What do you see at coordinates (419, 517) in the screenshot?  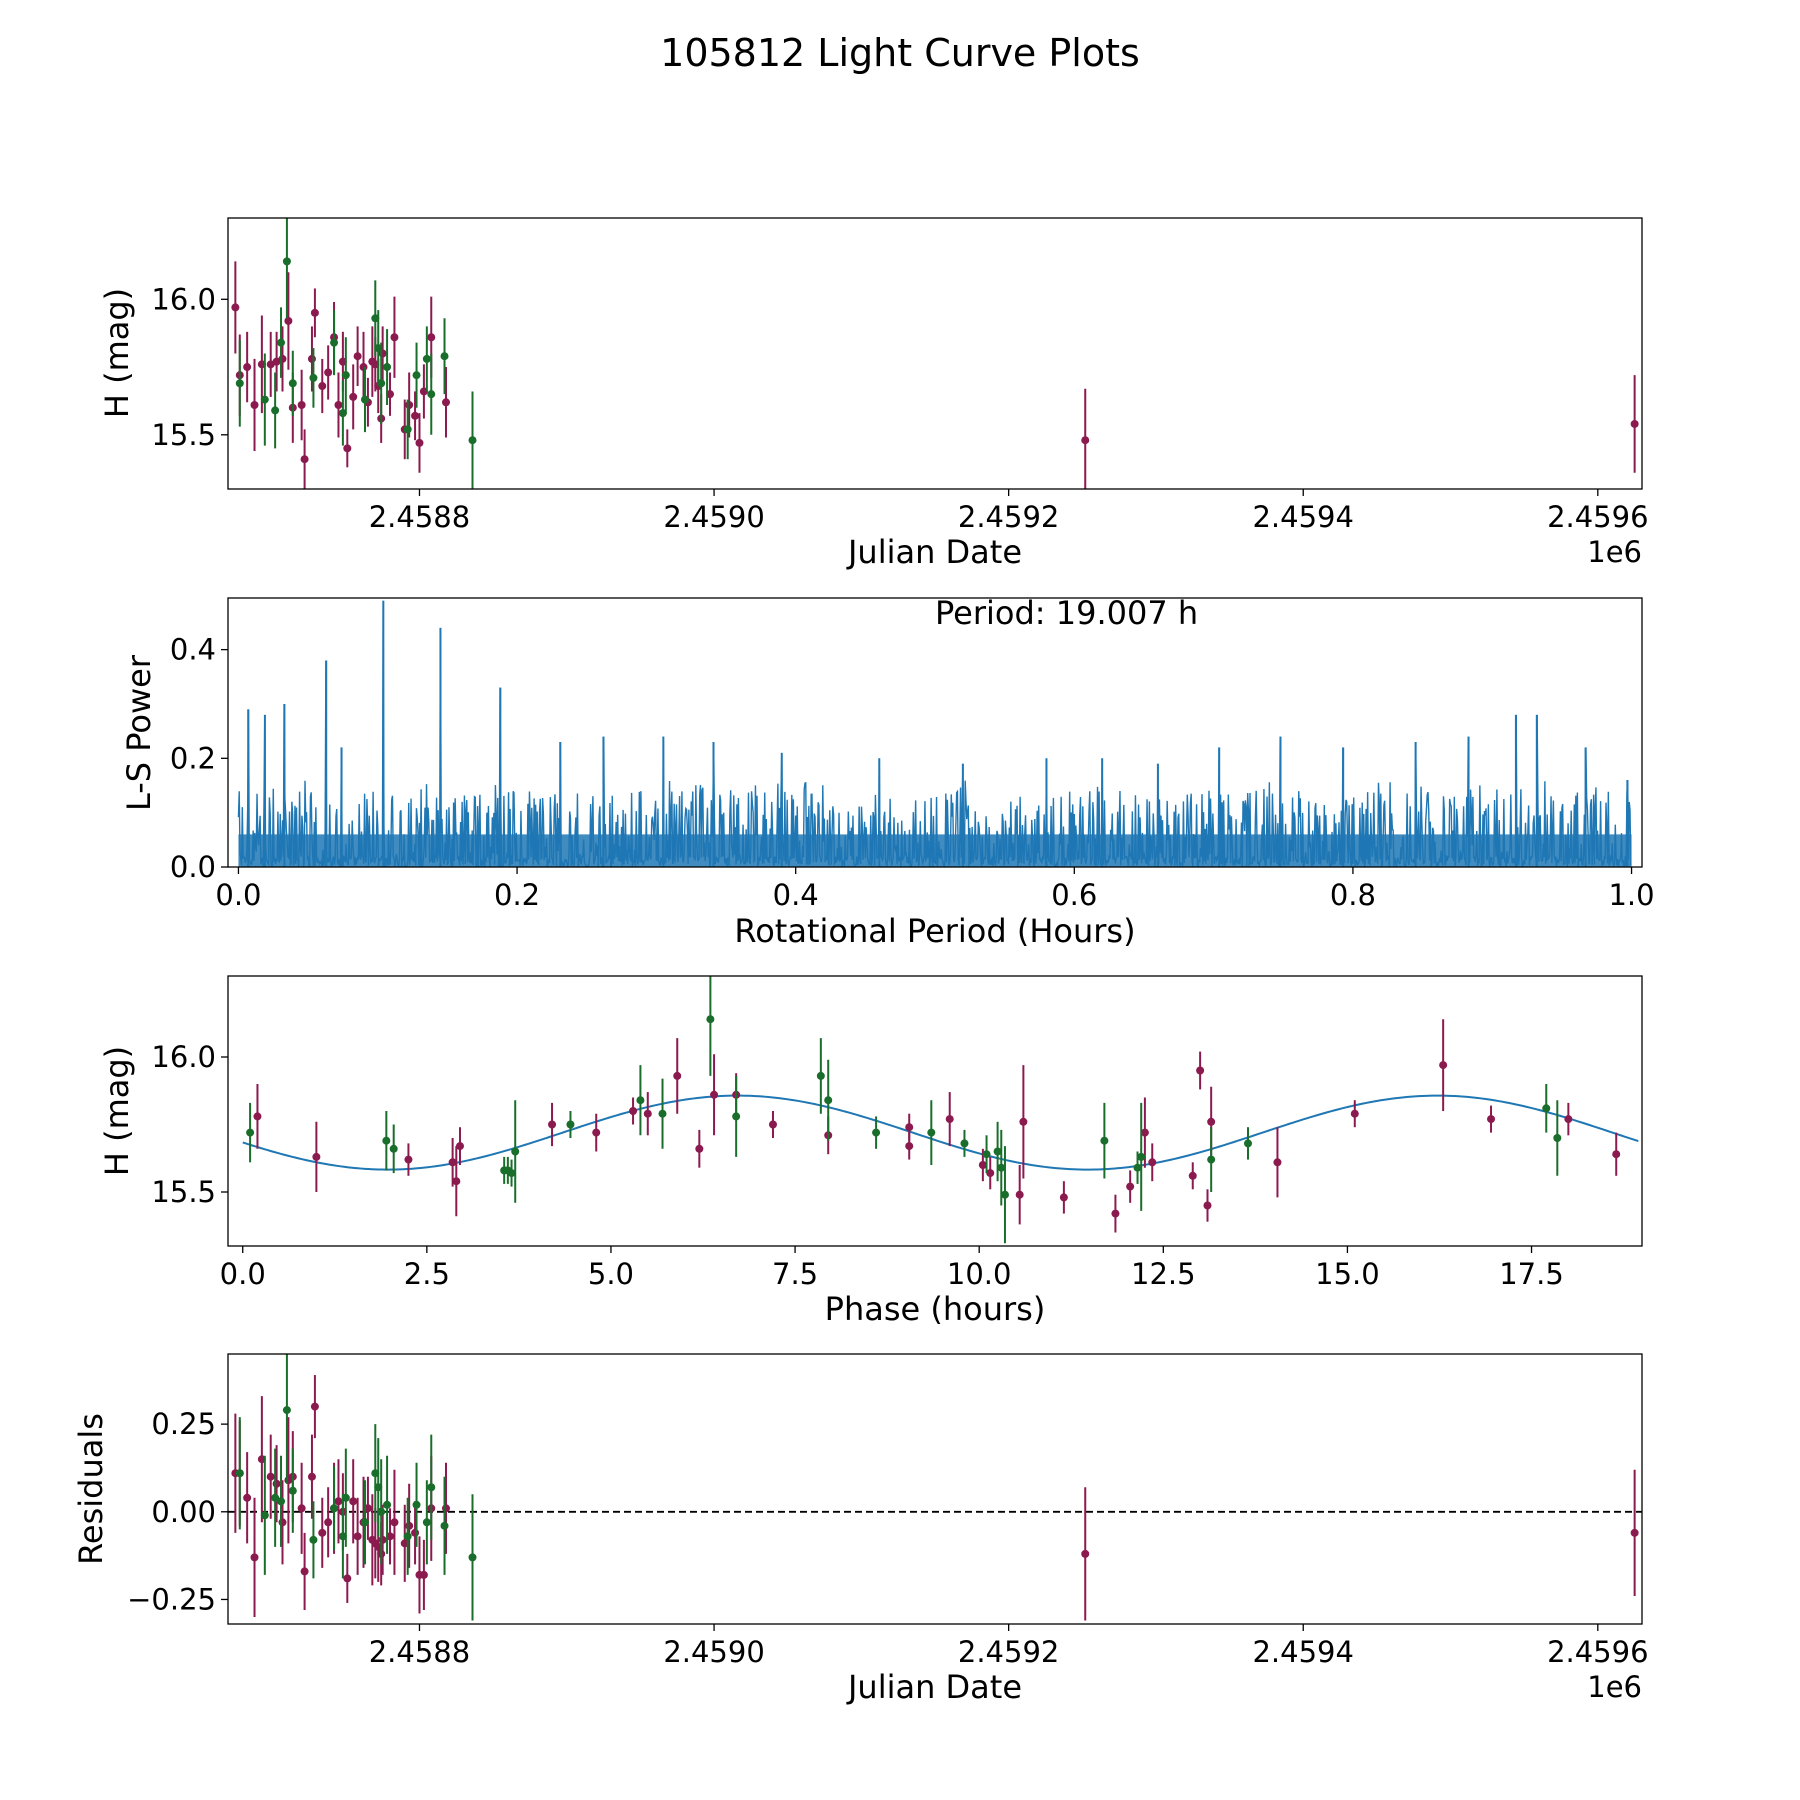 I see `lightcurve-xtick-label: 2.4588` at bounding box center [419, 517].